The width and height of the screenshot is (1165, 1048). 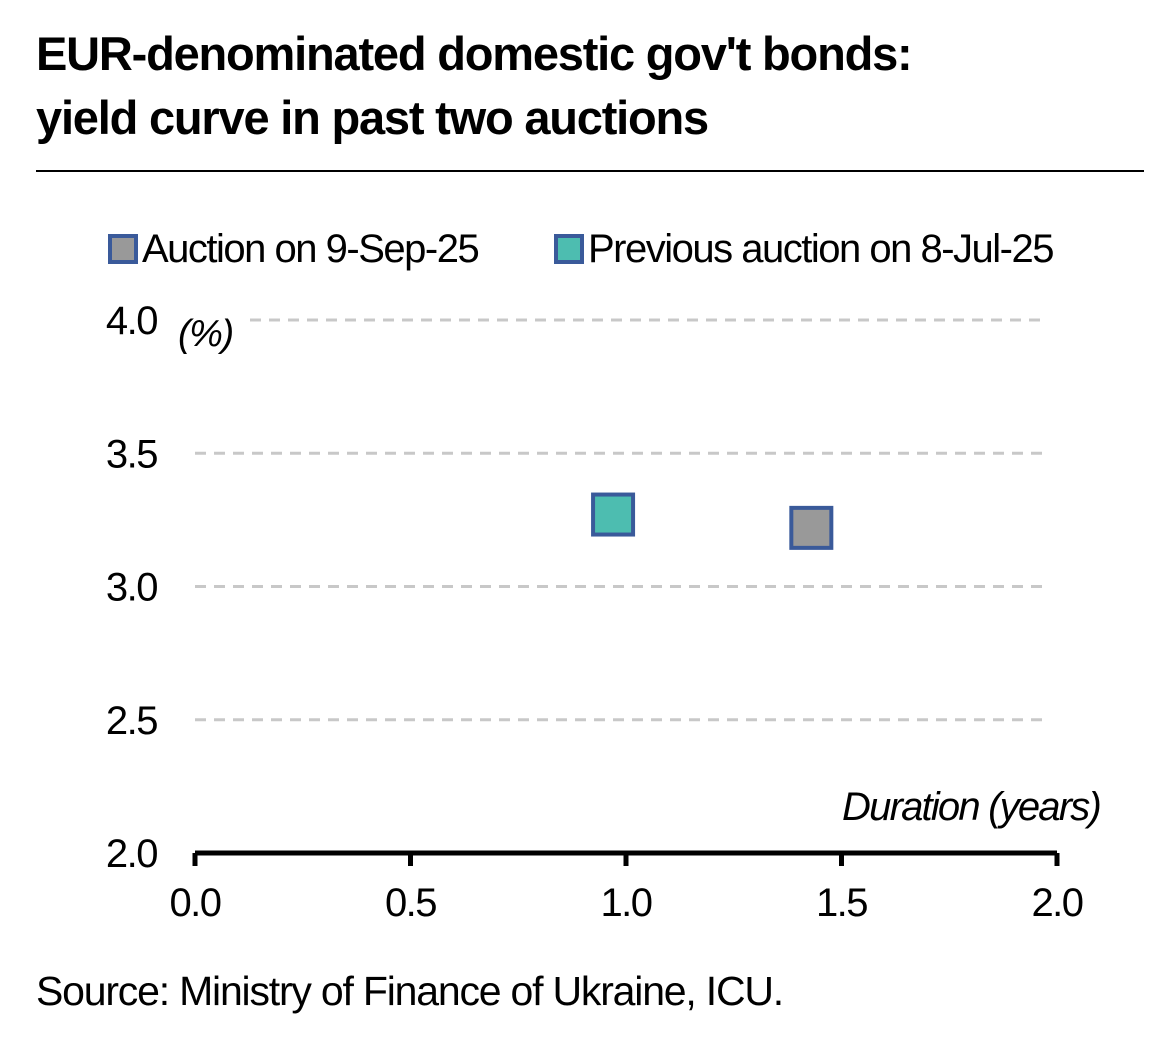 I want to click on x-axis-label: Duration (years), so click(x=971, y=807).